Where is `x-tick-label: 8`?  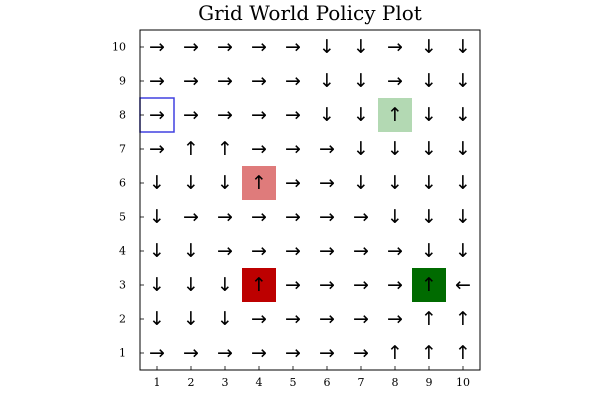
x-tick-label: 8 is located at coordinates (395, 382).